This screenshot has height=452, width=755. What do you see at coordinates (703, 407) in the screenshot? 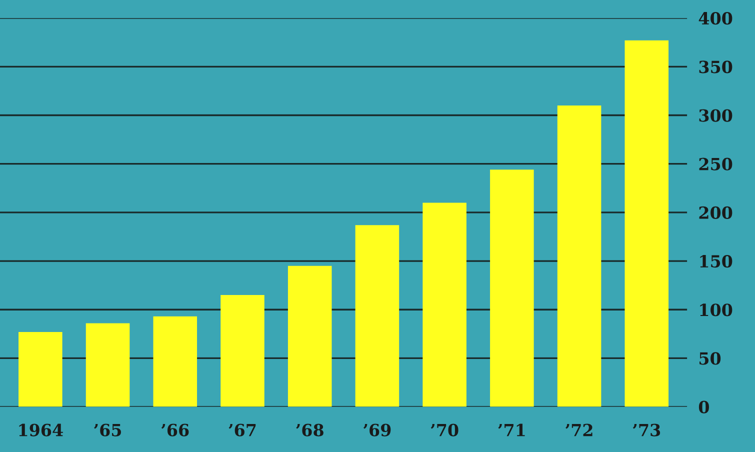
I see `y-tick-label: 0` at bounding box center [703, 407].